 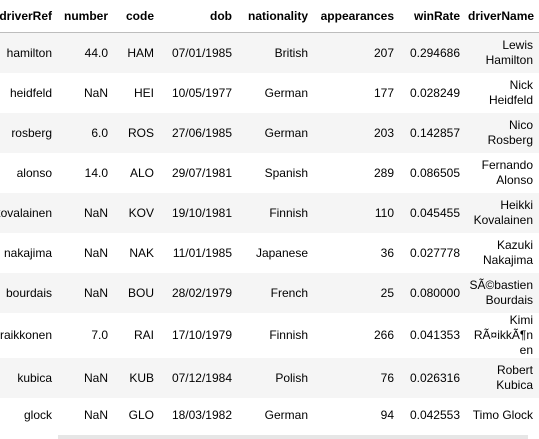 I want to click on cell-driverref: nakajima, so click(x=29, y=253).